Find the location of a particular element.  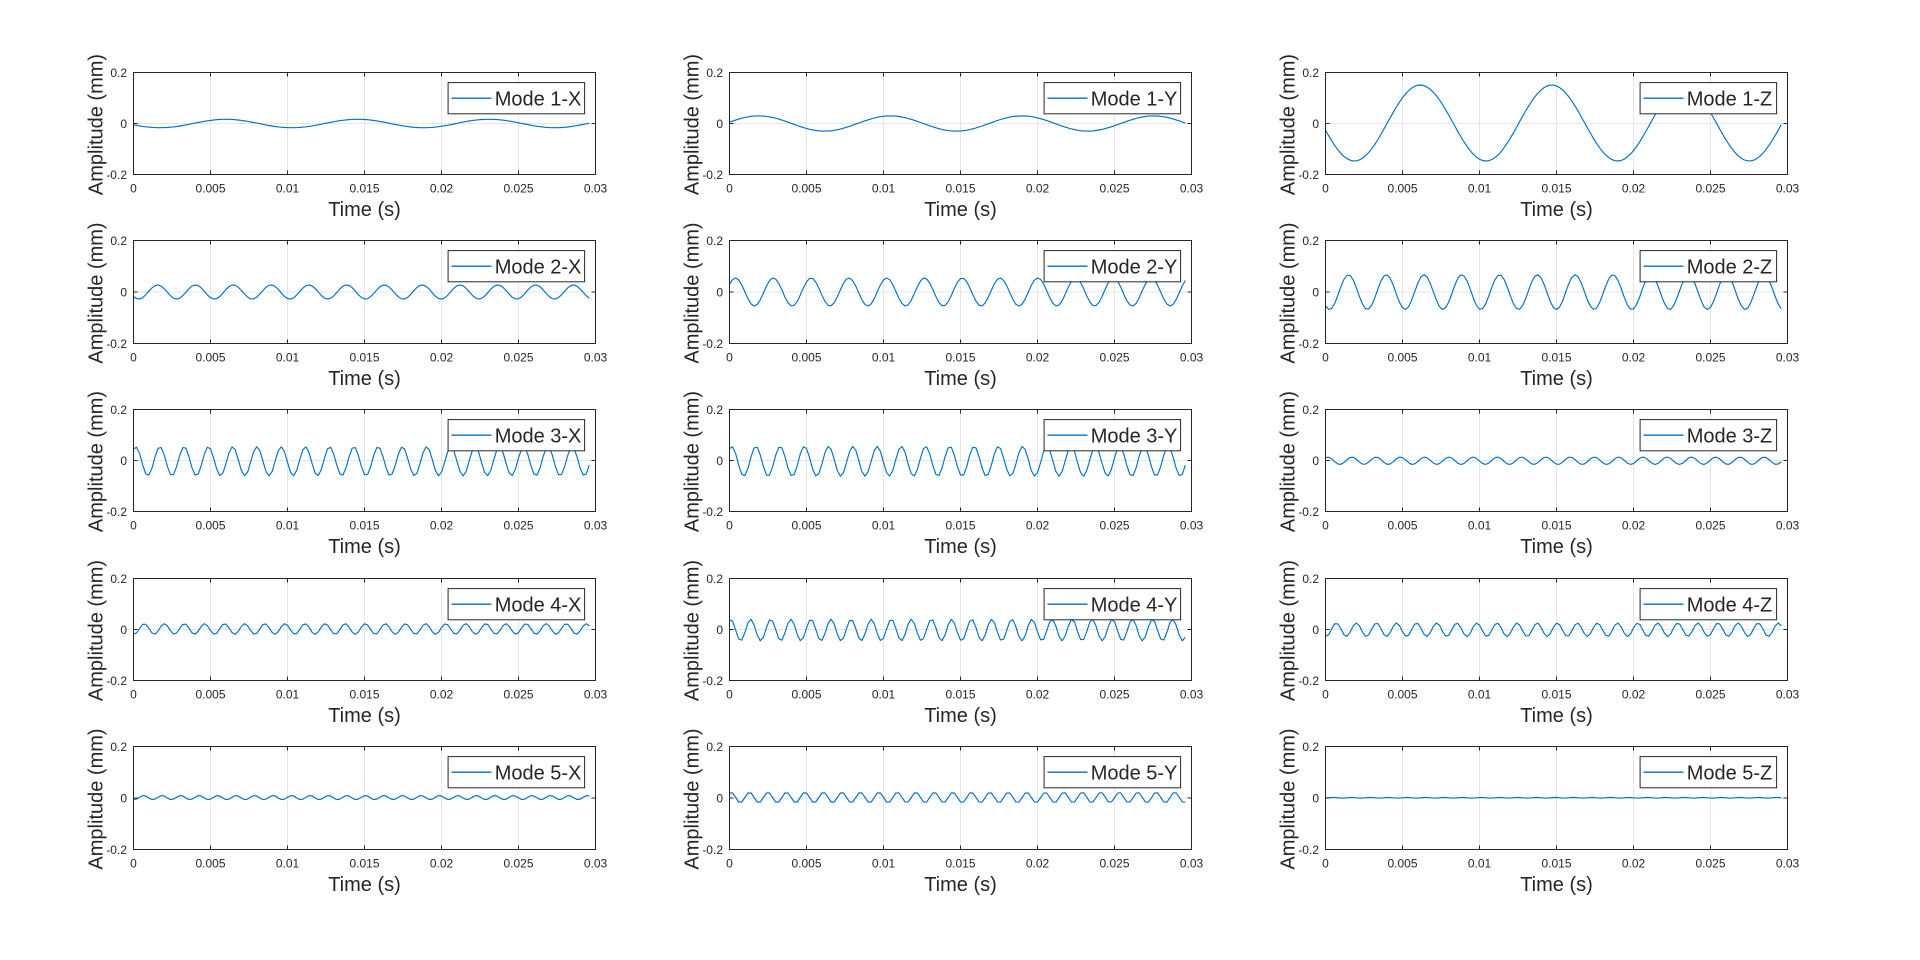

svg-text: Mode 5-Y is located at coordinates (1134, 773).